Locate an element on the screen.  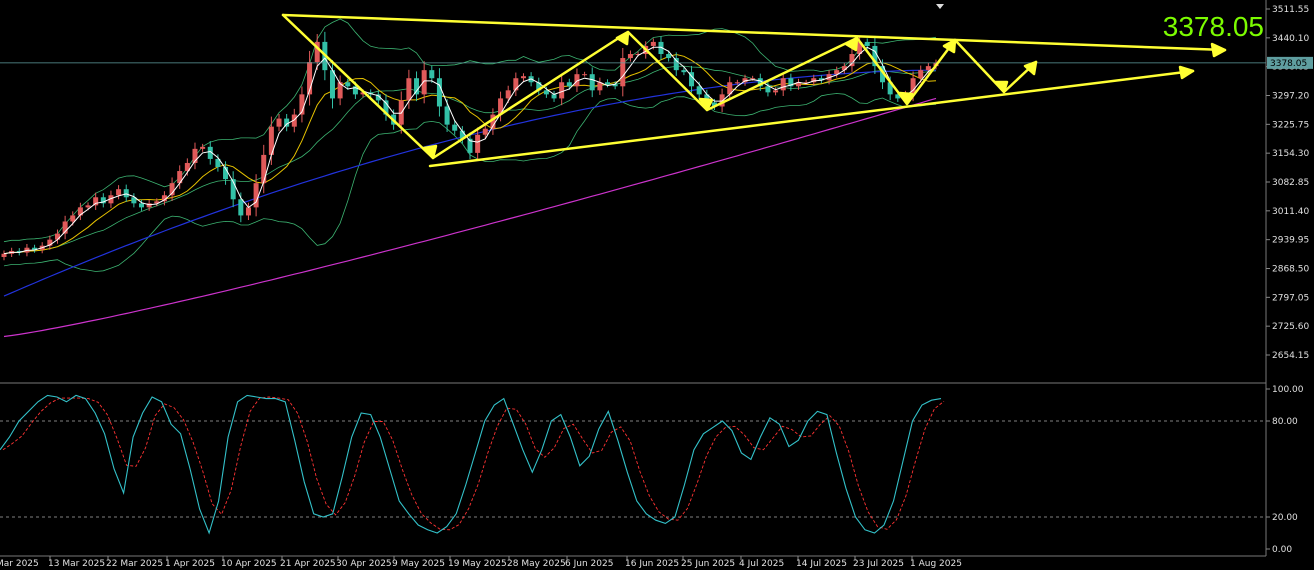
price-tick-label: 2797.05 is located at coordinates (1290, 298).